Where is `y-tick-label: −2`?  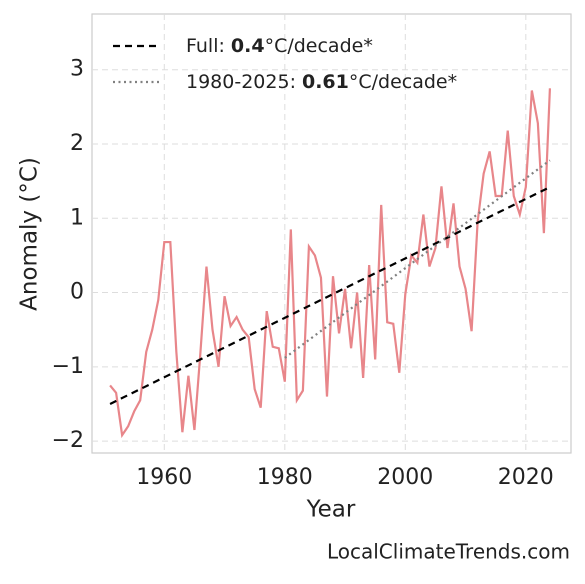
y-tick-label: −2 is located at coordinates (68, 440).